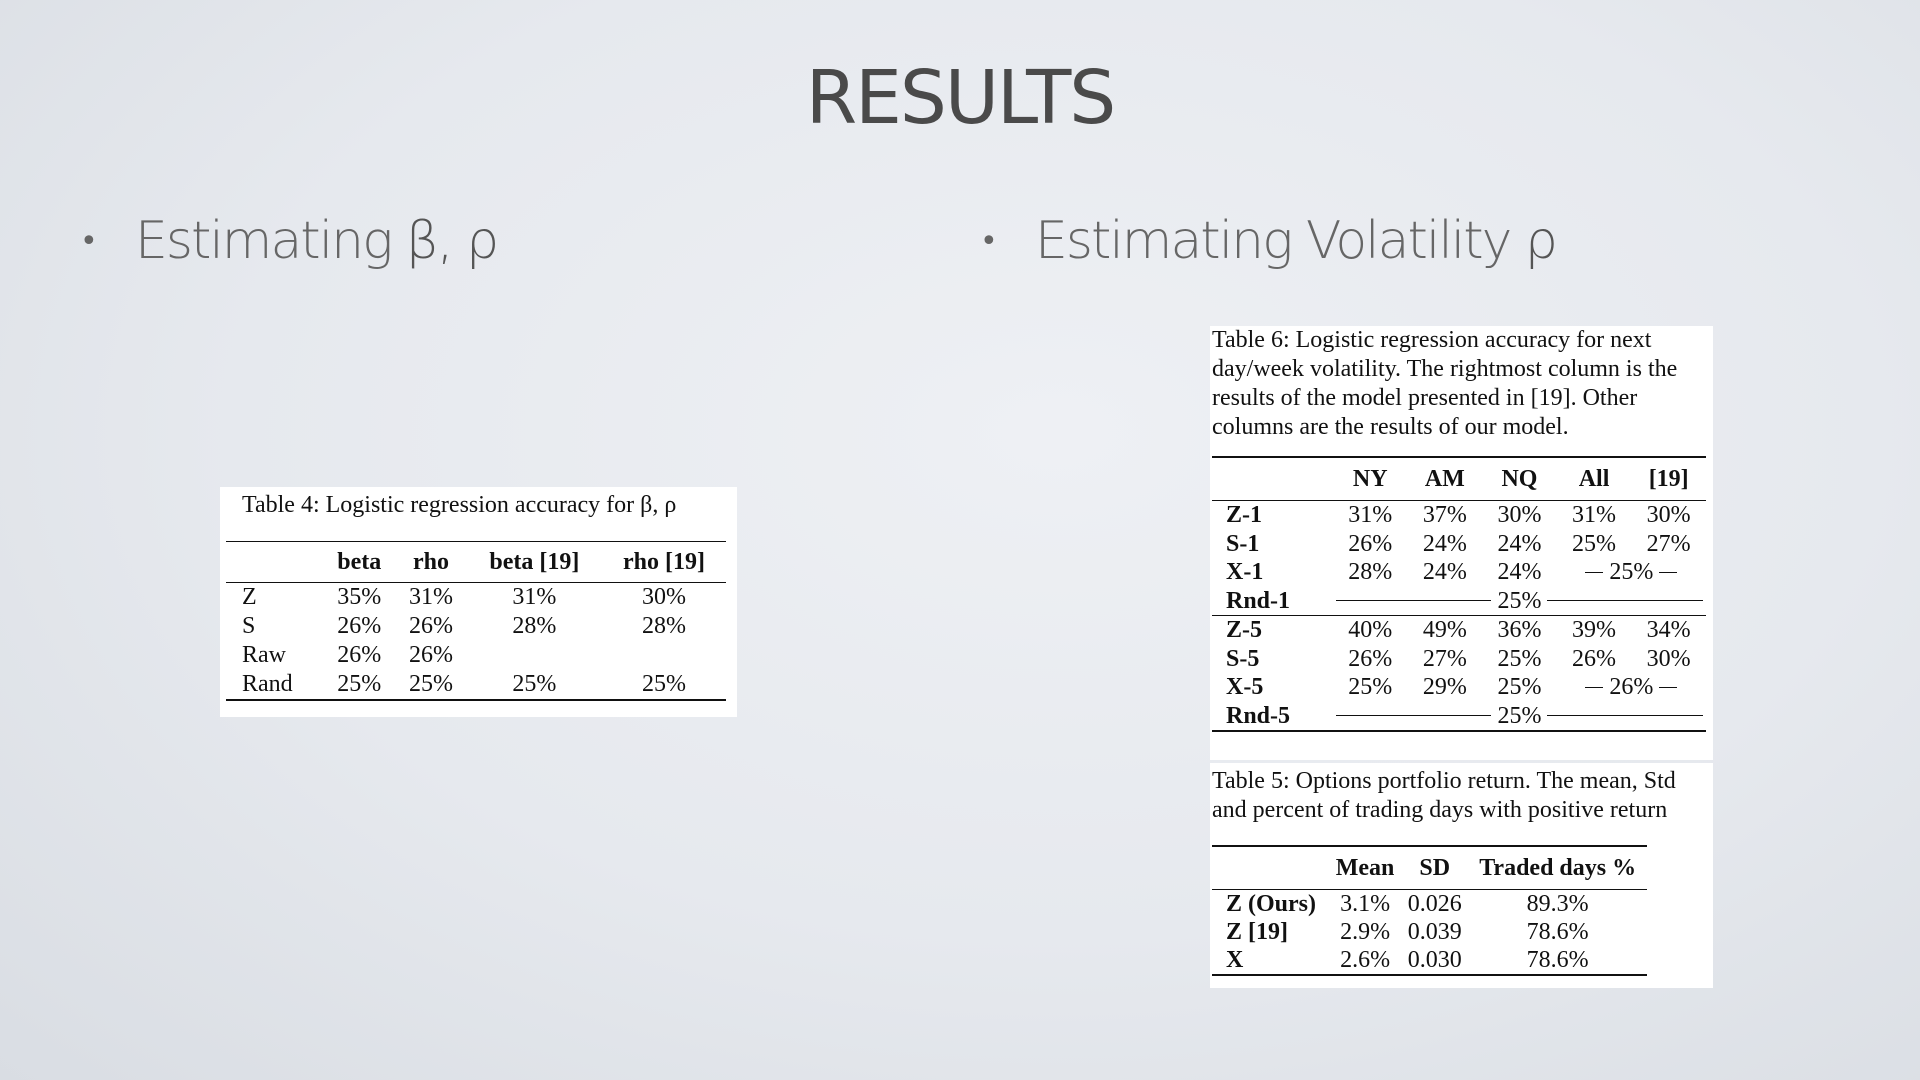 The image size is (1920, 1080). Describe the element at coordinates (1273, 241) in the screenshot. I see `bullet-right-label: Estimating Volatility` at that location.